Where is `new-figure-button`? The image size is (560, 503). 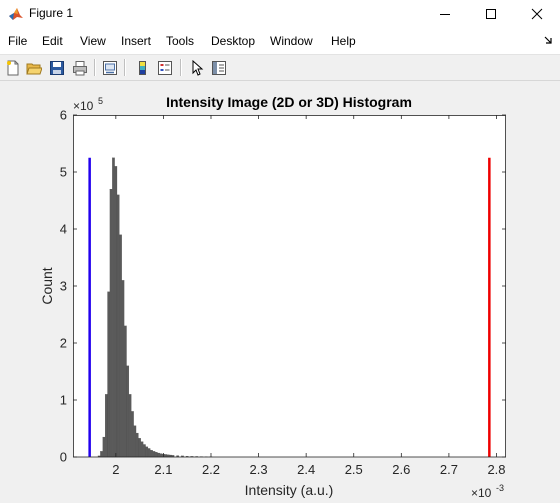
new-figure-button is located at coordinates (12, 67).